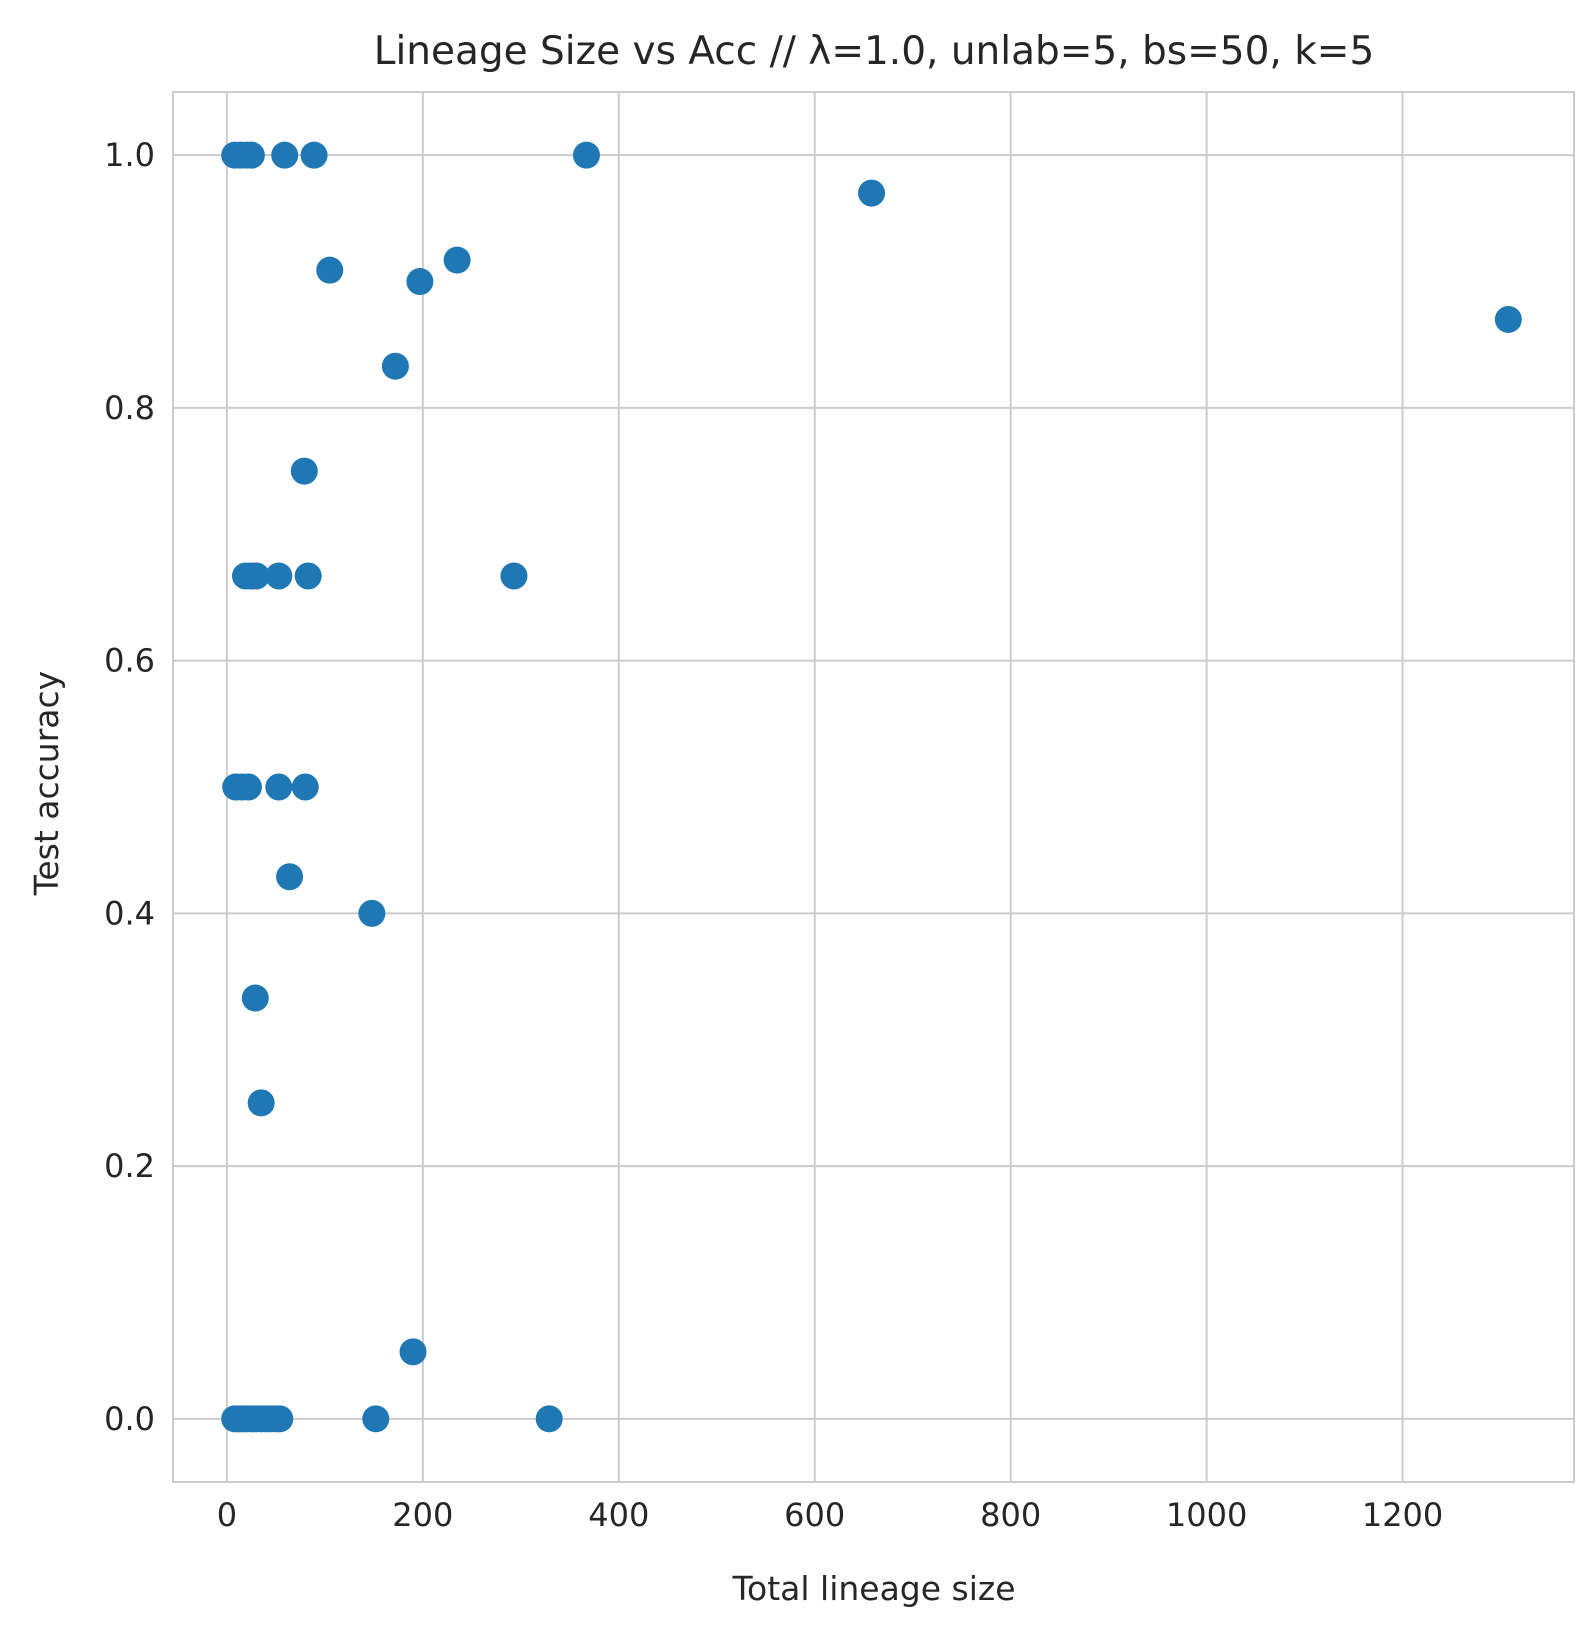 The height and width of the screenshot is (1633, 1596). What do you see at coordinates (129, 155) in the screenshot?
I see `y-tick-label: 1.0` at bounding box center [129, 155].